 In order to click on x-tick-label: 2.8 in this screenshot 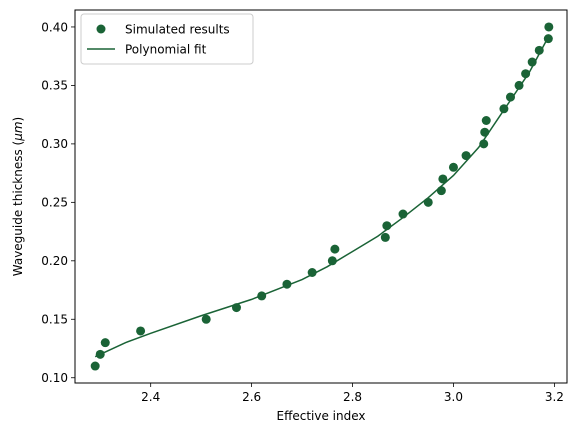, I will do `click(352, 397)`.